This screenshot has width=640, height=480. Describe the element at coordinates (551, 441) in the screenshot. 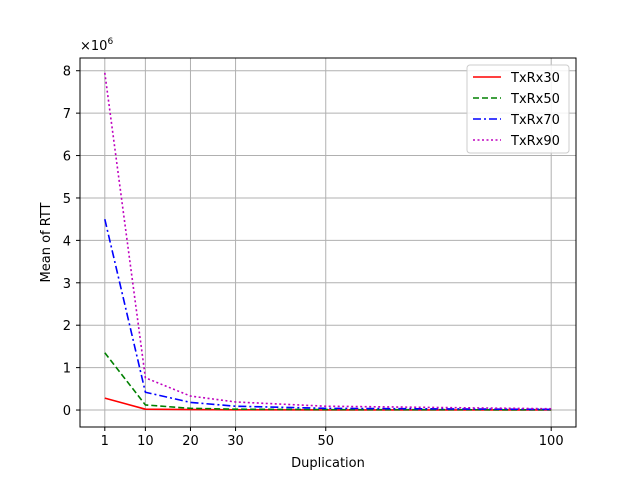

I see `x-tick-label: 100` at that location.